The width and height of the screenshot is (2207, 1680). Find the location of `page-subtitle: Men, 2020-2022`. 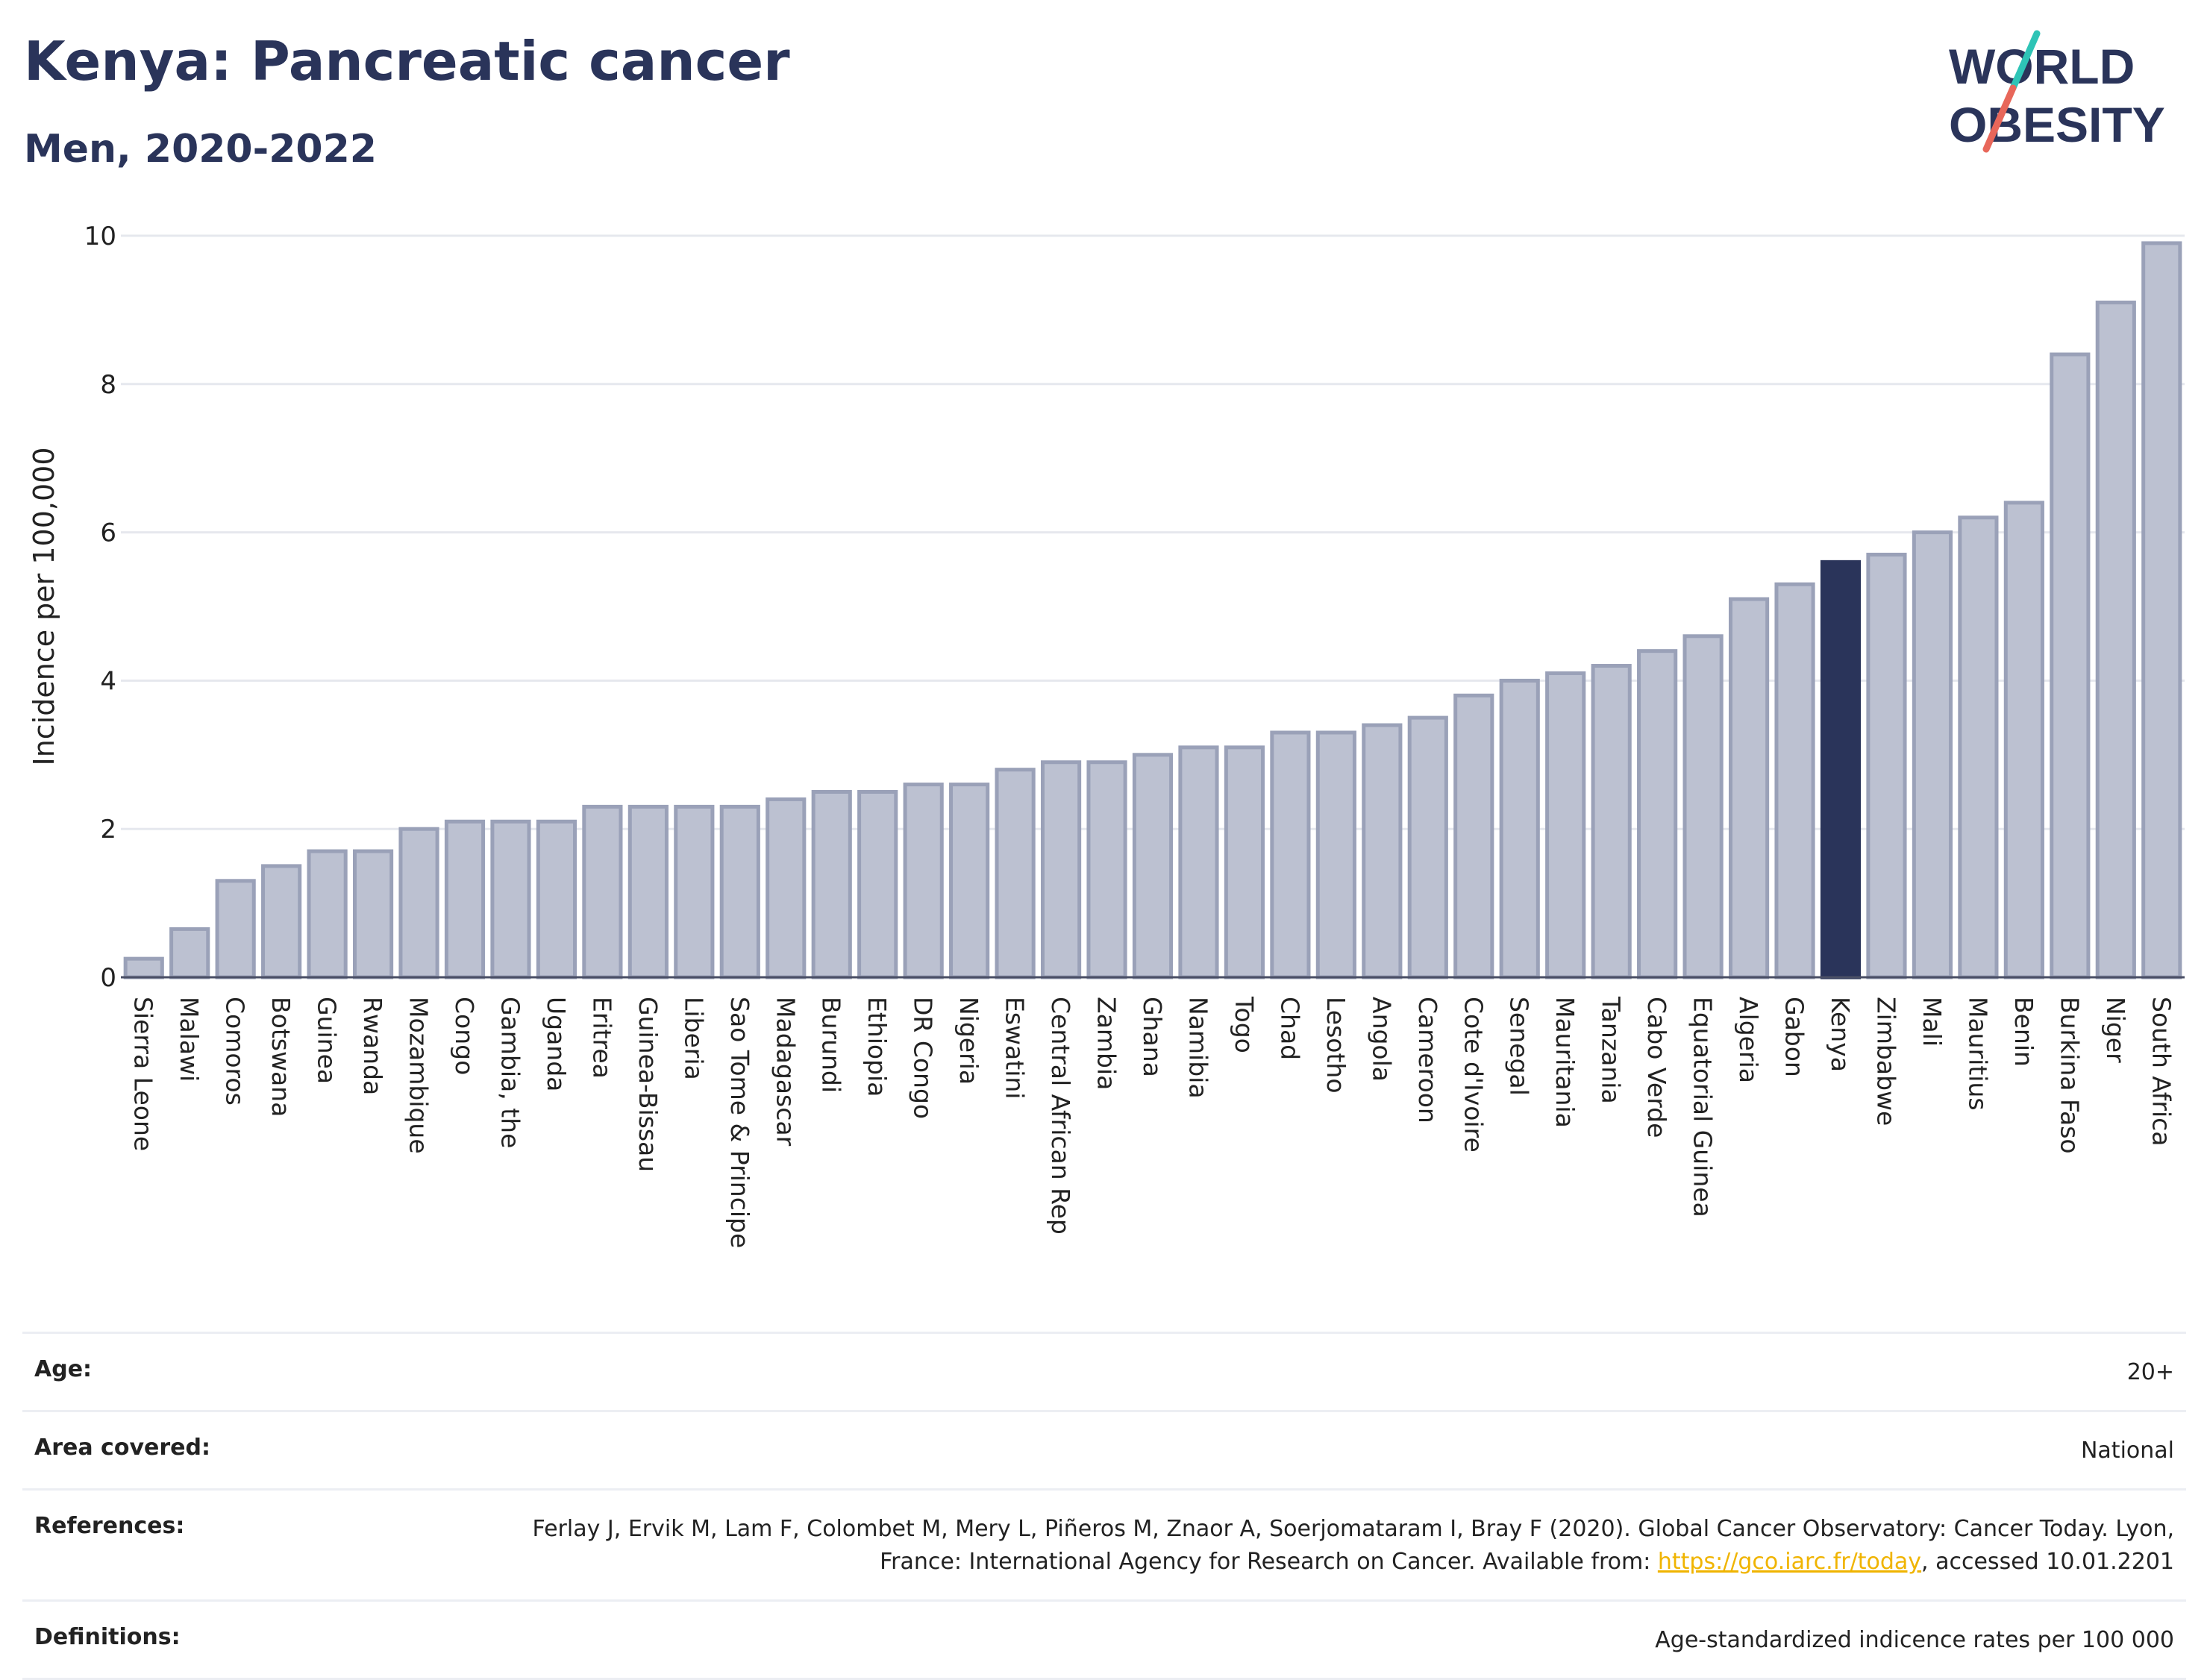

page-subtitle: Men, 2020-2022 is located at coordinates (201, 149).